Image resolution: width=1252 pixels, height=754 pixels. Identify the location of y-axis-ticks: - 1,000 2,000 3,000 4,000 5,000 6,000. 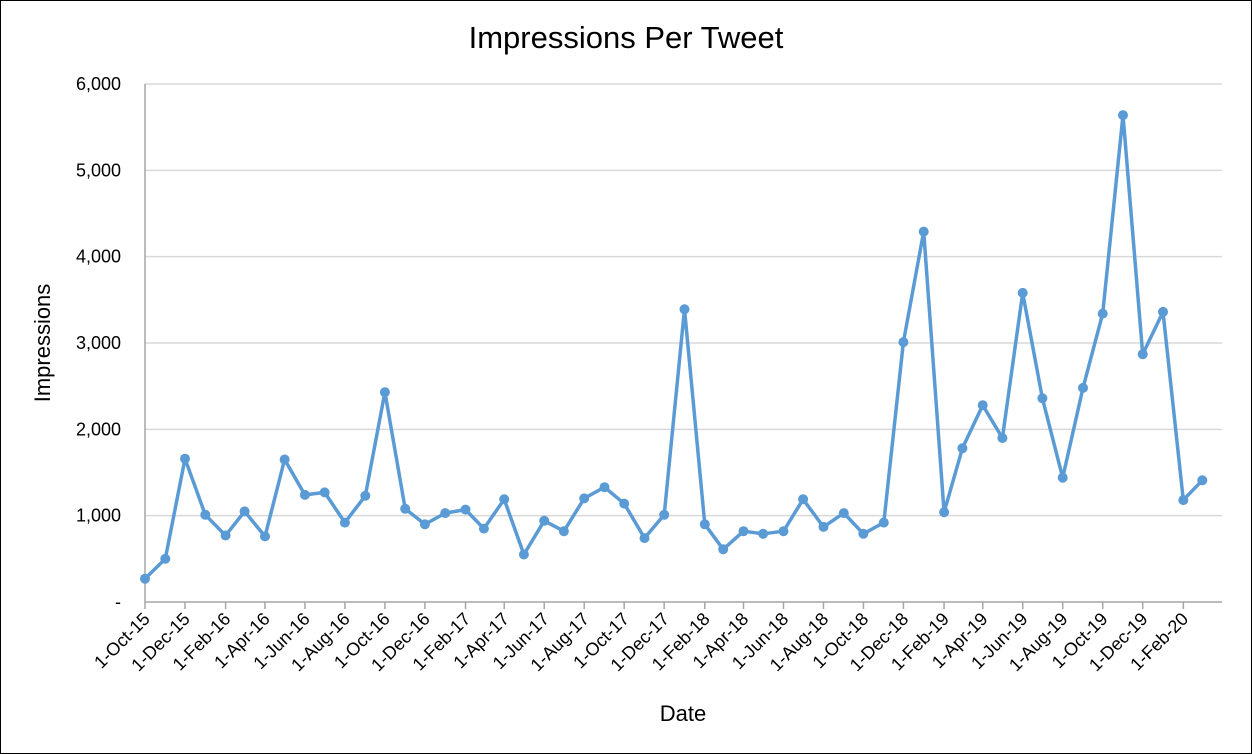
(98, 343).